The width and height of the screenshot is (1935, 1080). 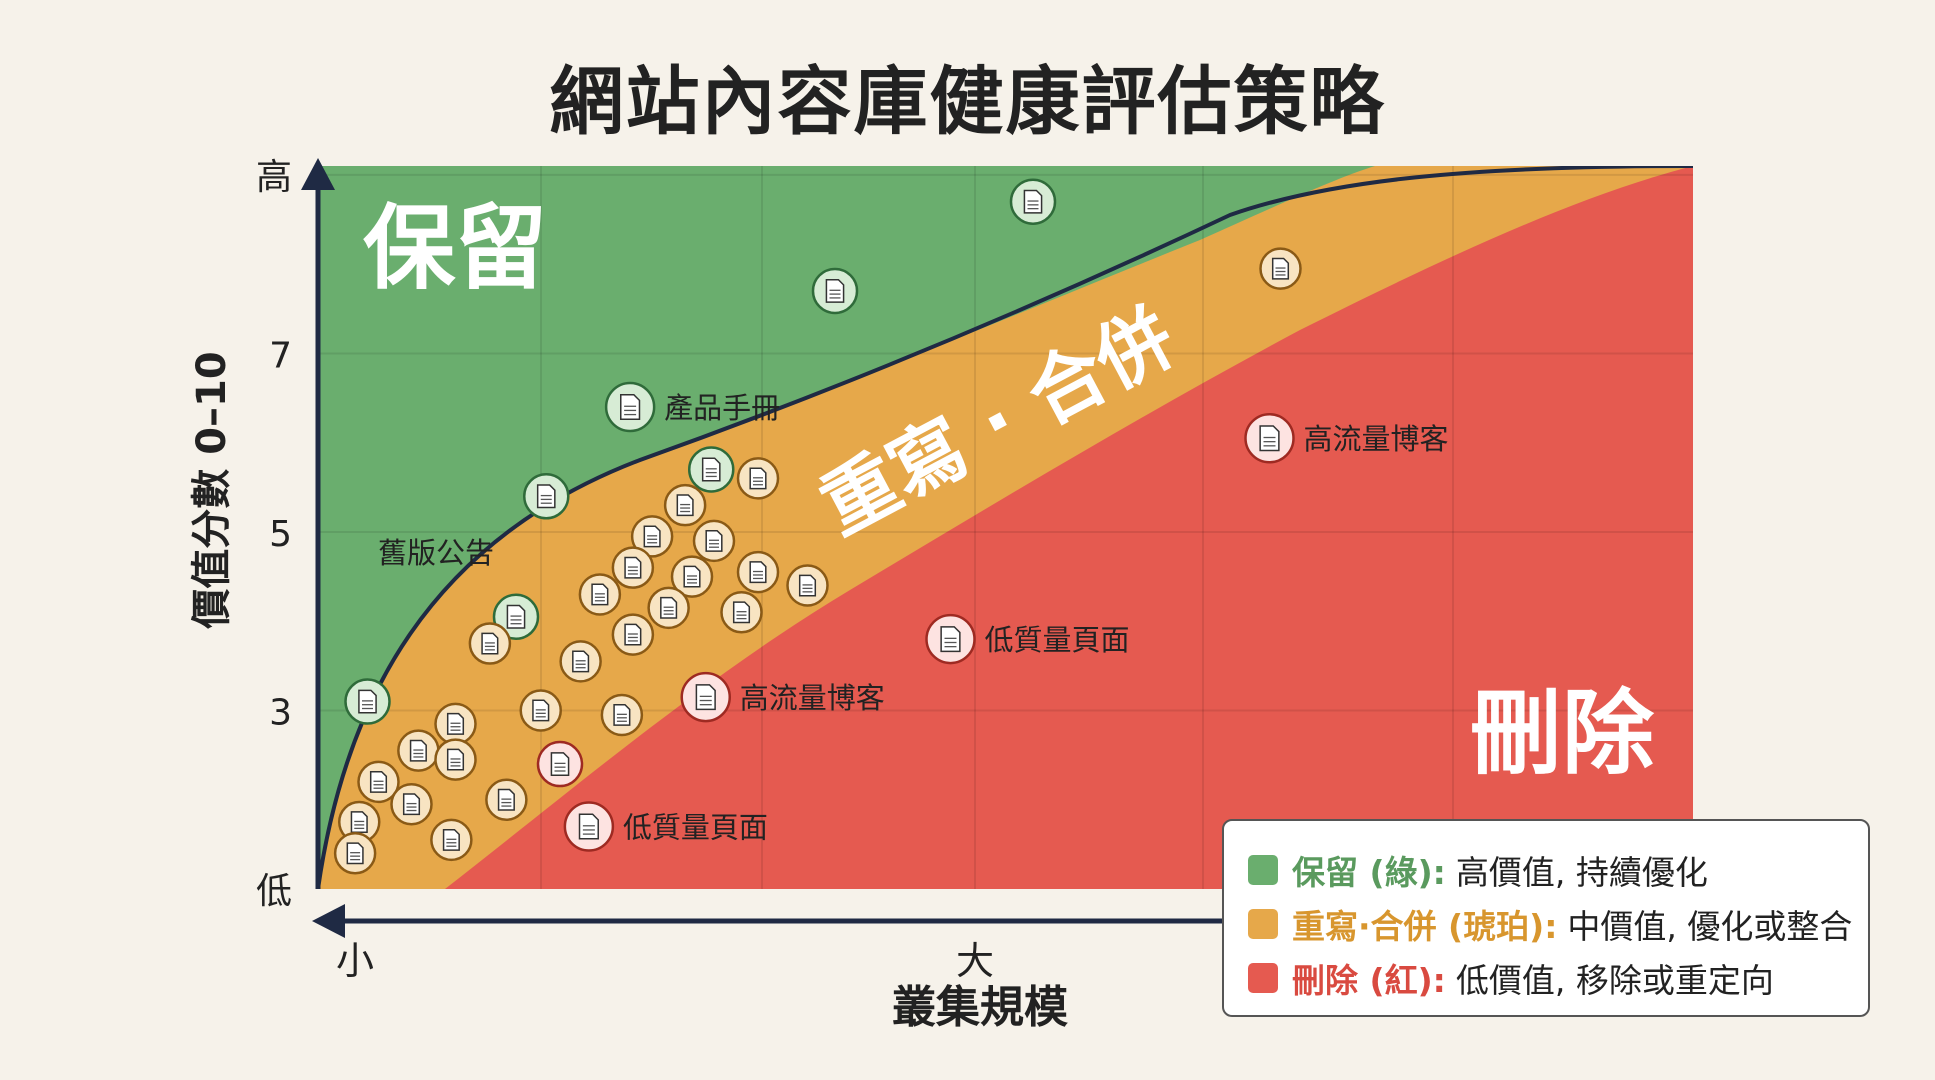 What do you see at coordinates (274, 891) in the screenshot?
I see `y-tick-label: 低` at bounding box center [274, 891].